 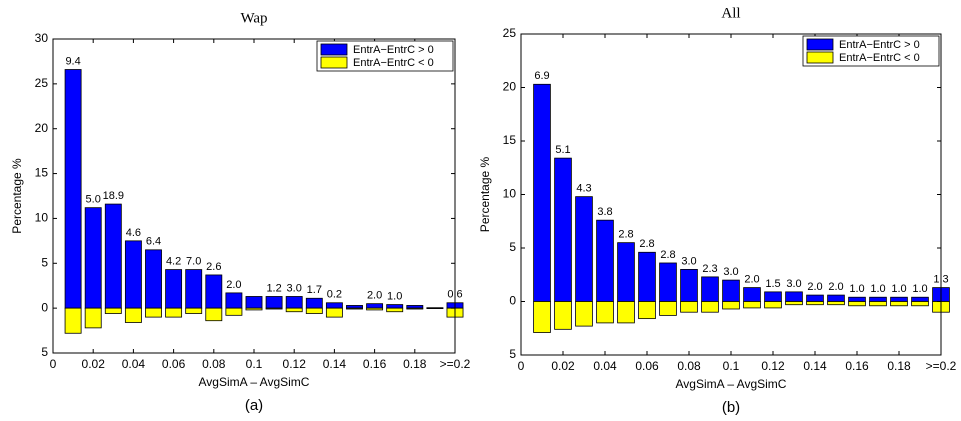 What do you see at coordinates (173, 261) in the screenshot?
I see `bar-label: 4.2` at bounding box center [173, 261].